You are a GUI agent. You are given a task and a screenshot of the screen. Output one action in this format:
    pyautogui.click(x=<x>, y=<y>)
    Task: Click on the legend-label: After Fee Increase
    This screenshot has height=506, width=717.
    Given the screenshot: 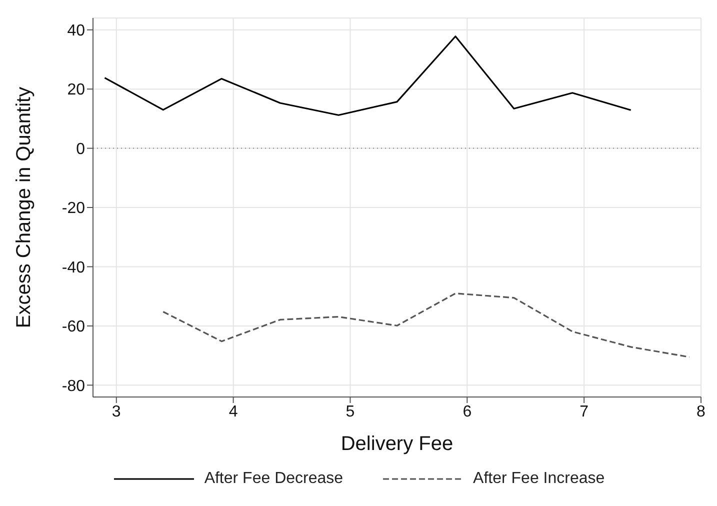 What is the action you would take?
    pyautogui.click(x=539, y=479)
    